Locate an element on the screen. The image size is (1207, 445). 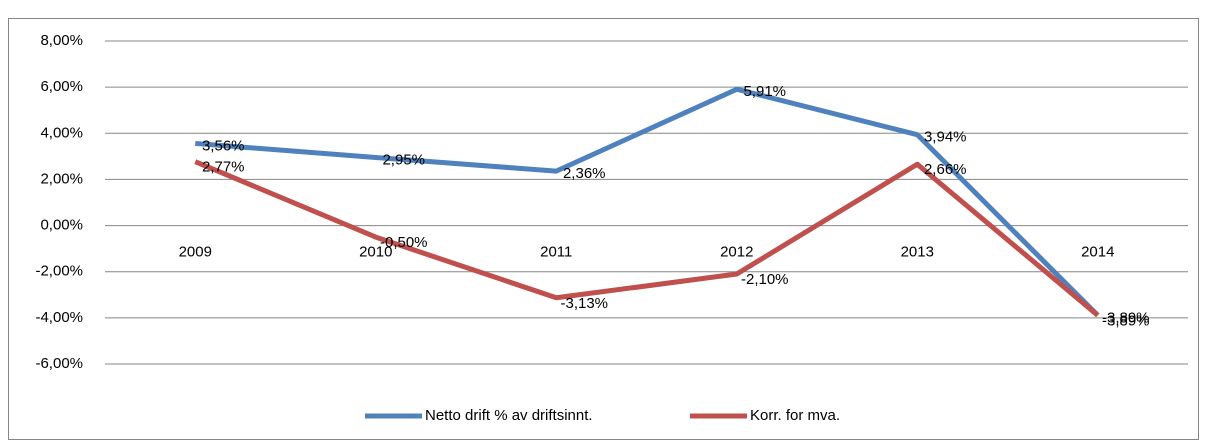
data-label: 3,56% is located at coordinates (223, 145).